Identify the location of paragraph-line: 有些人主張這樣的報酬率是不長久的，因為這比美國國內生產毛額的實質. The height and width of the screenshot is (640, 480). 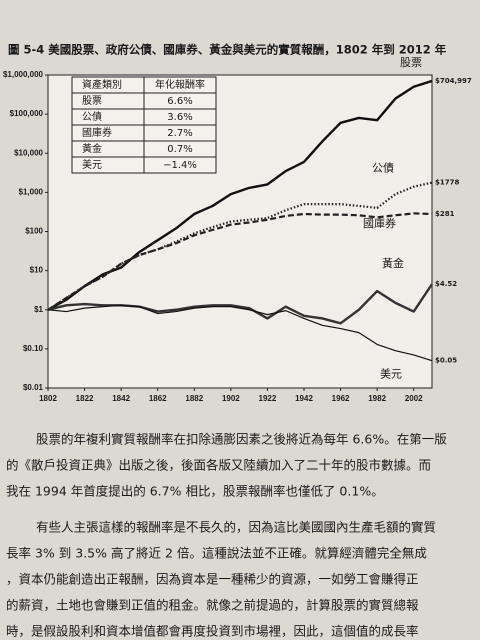
(236, 527).